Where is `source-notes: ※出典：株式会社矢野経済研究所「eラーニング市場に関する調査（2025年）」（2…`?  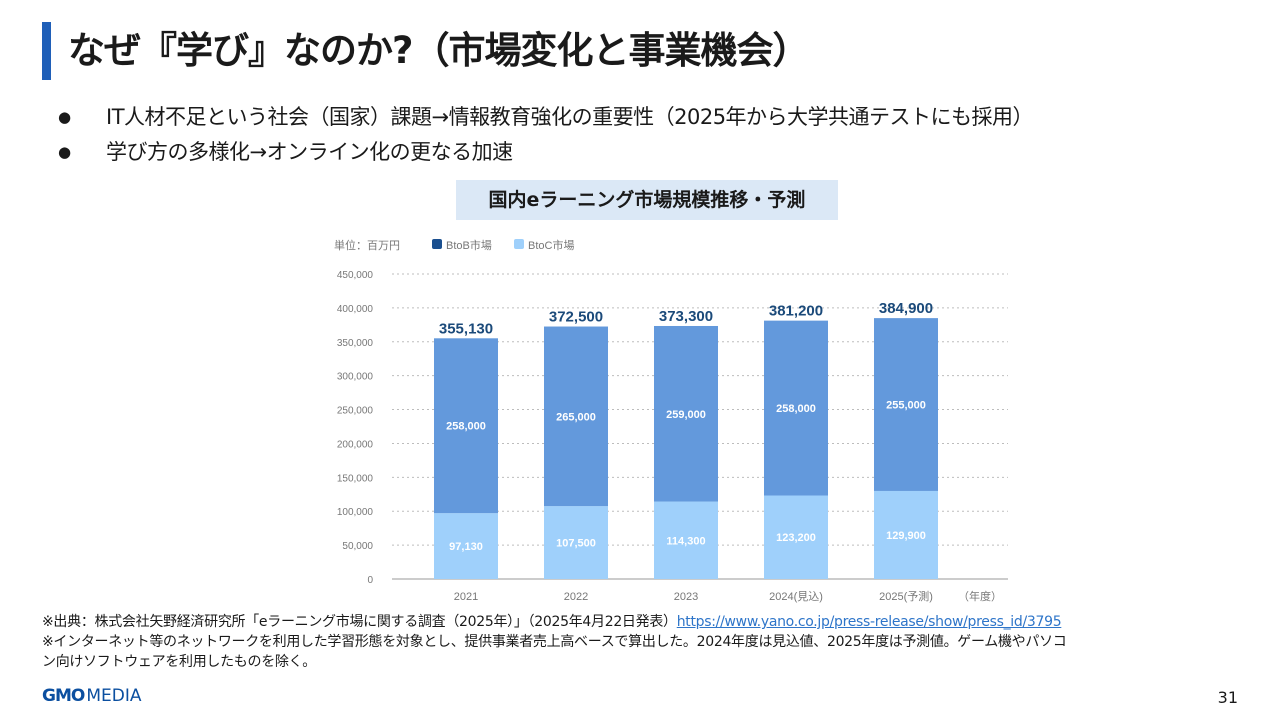 source-notes: ※出典：株式会社矢野経済研究所「eラーニング市場に関する調査（2025年）」（2… is located at coordinates (554, 642).